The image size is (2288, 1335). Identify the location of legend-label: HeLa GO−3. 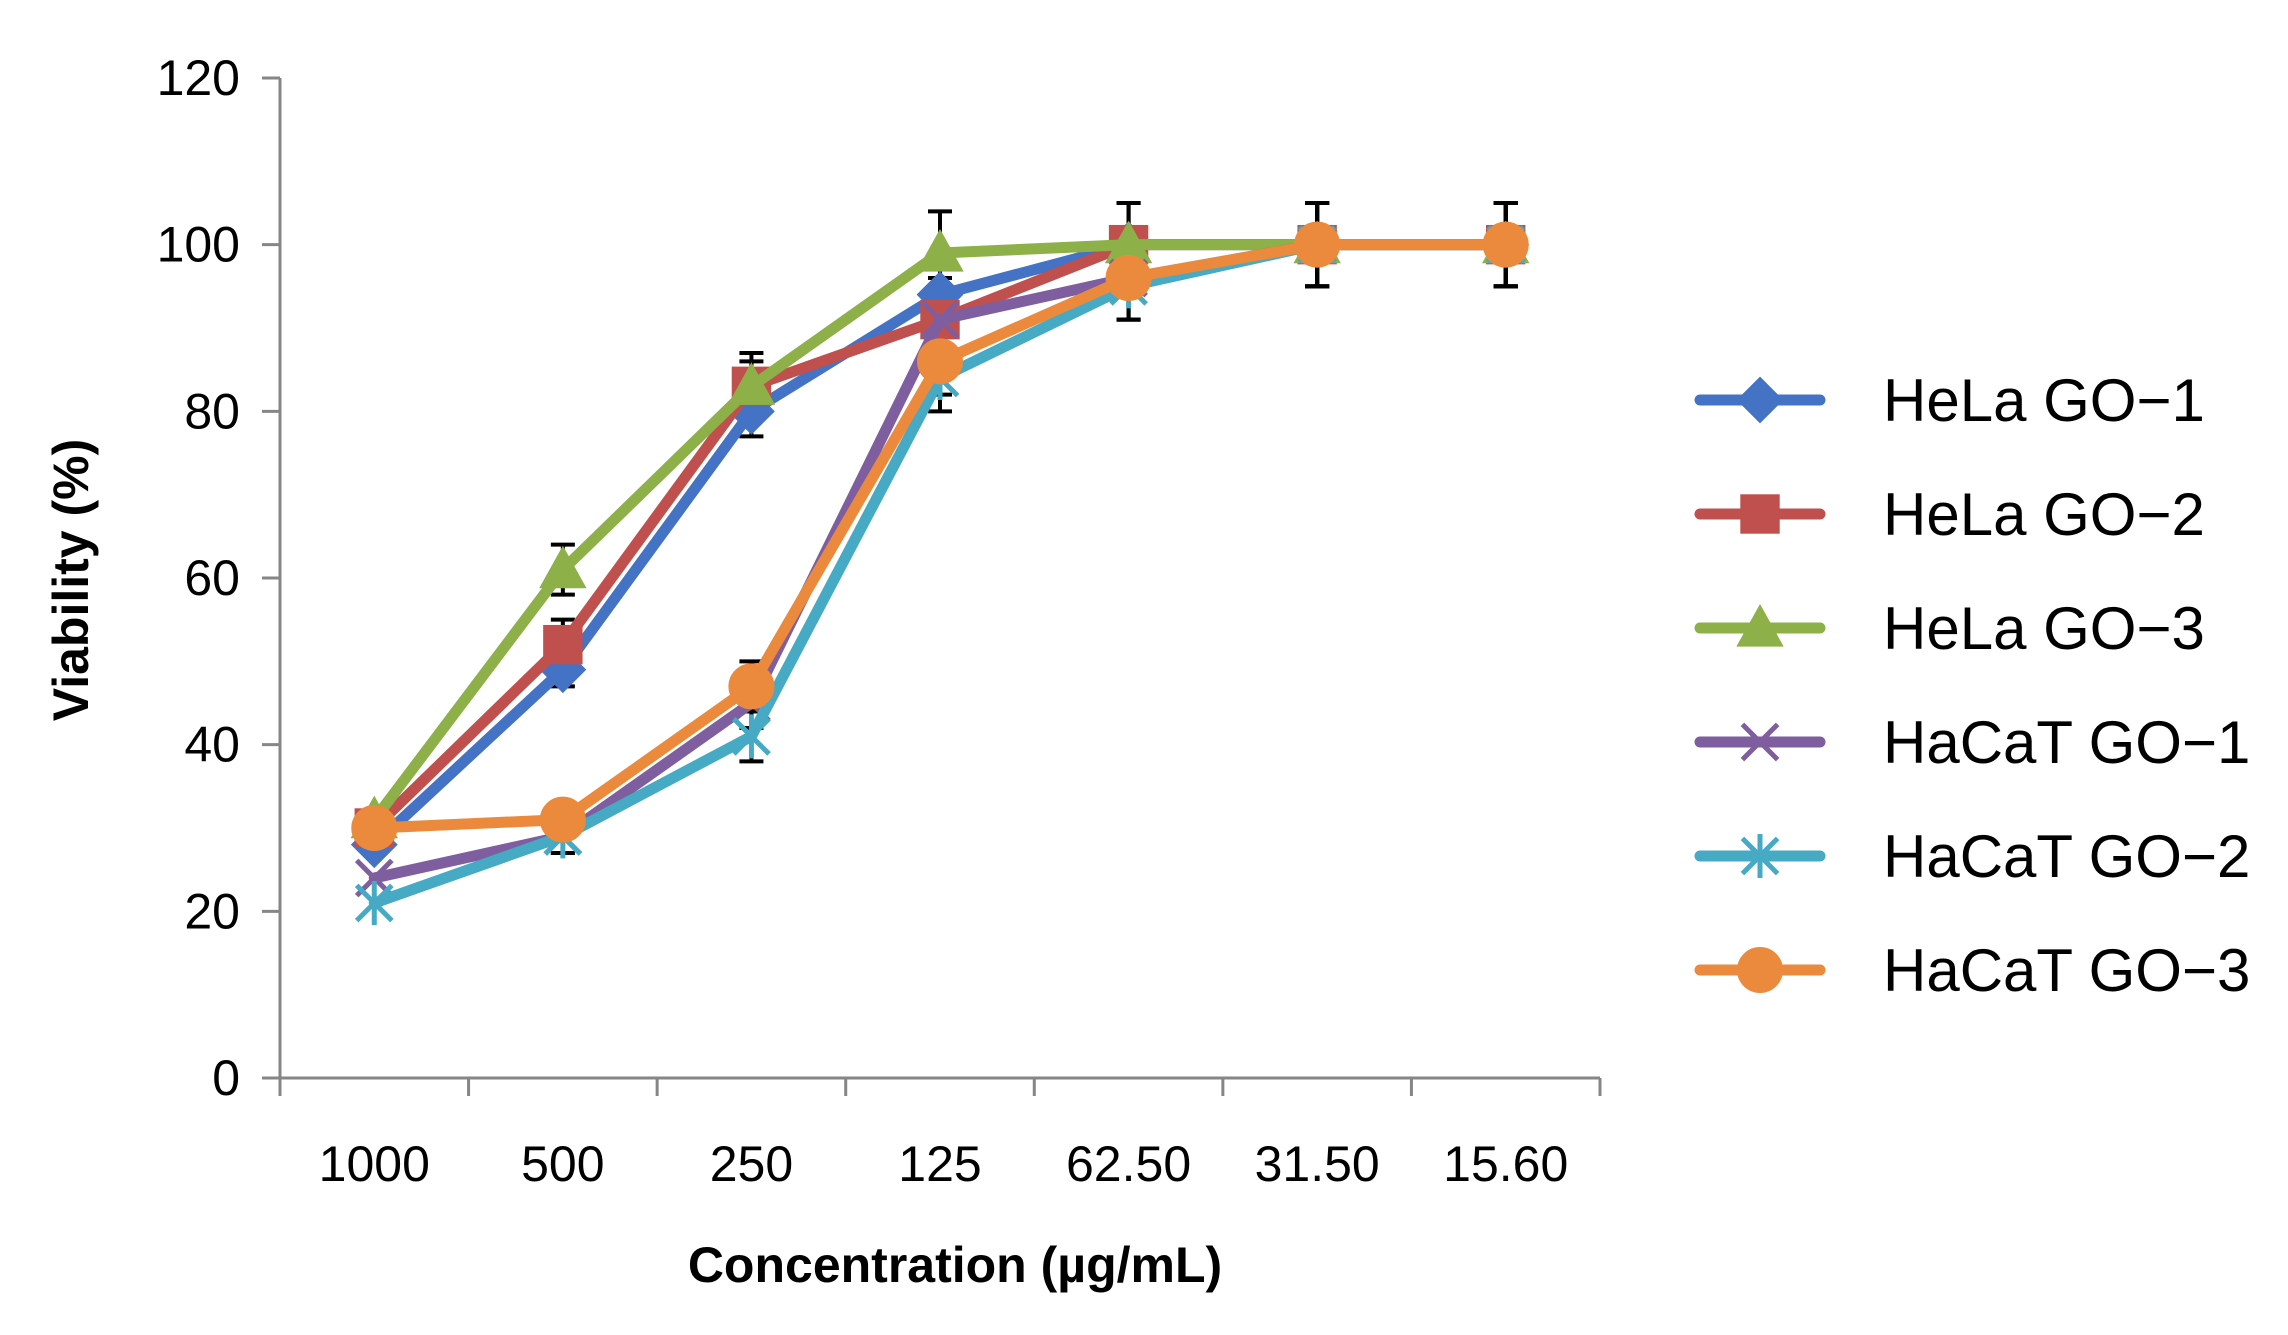
(2044, 628).